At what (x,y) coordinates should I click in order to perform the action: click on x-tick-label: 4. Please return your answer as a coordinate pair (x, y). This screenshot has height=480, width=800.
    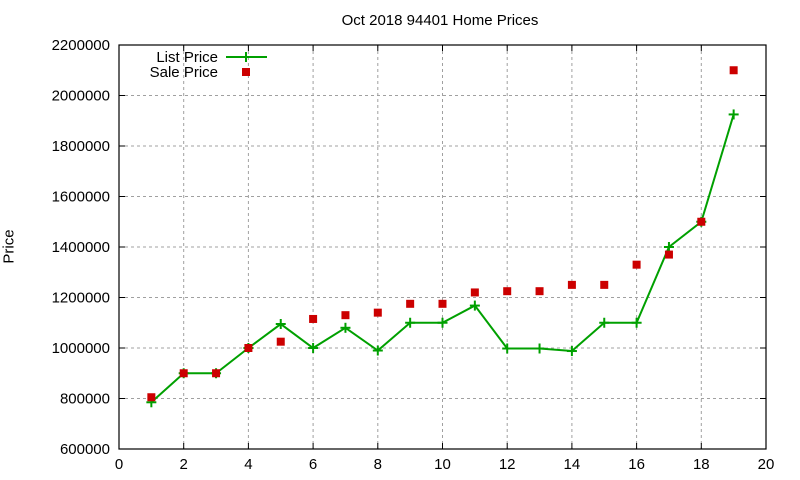
    Looking at the image, I should click on (248, 464).